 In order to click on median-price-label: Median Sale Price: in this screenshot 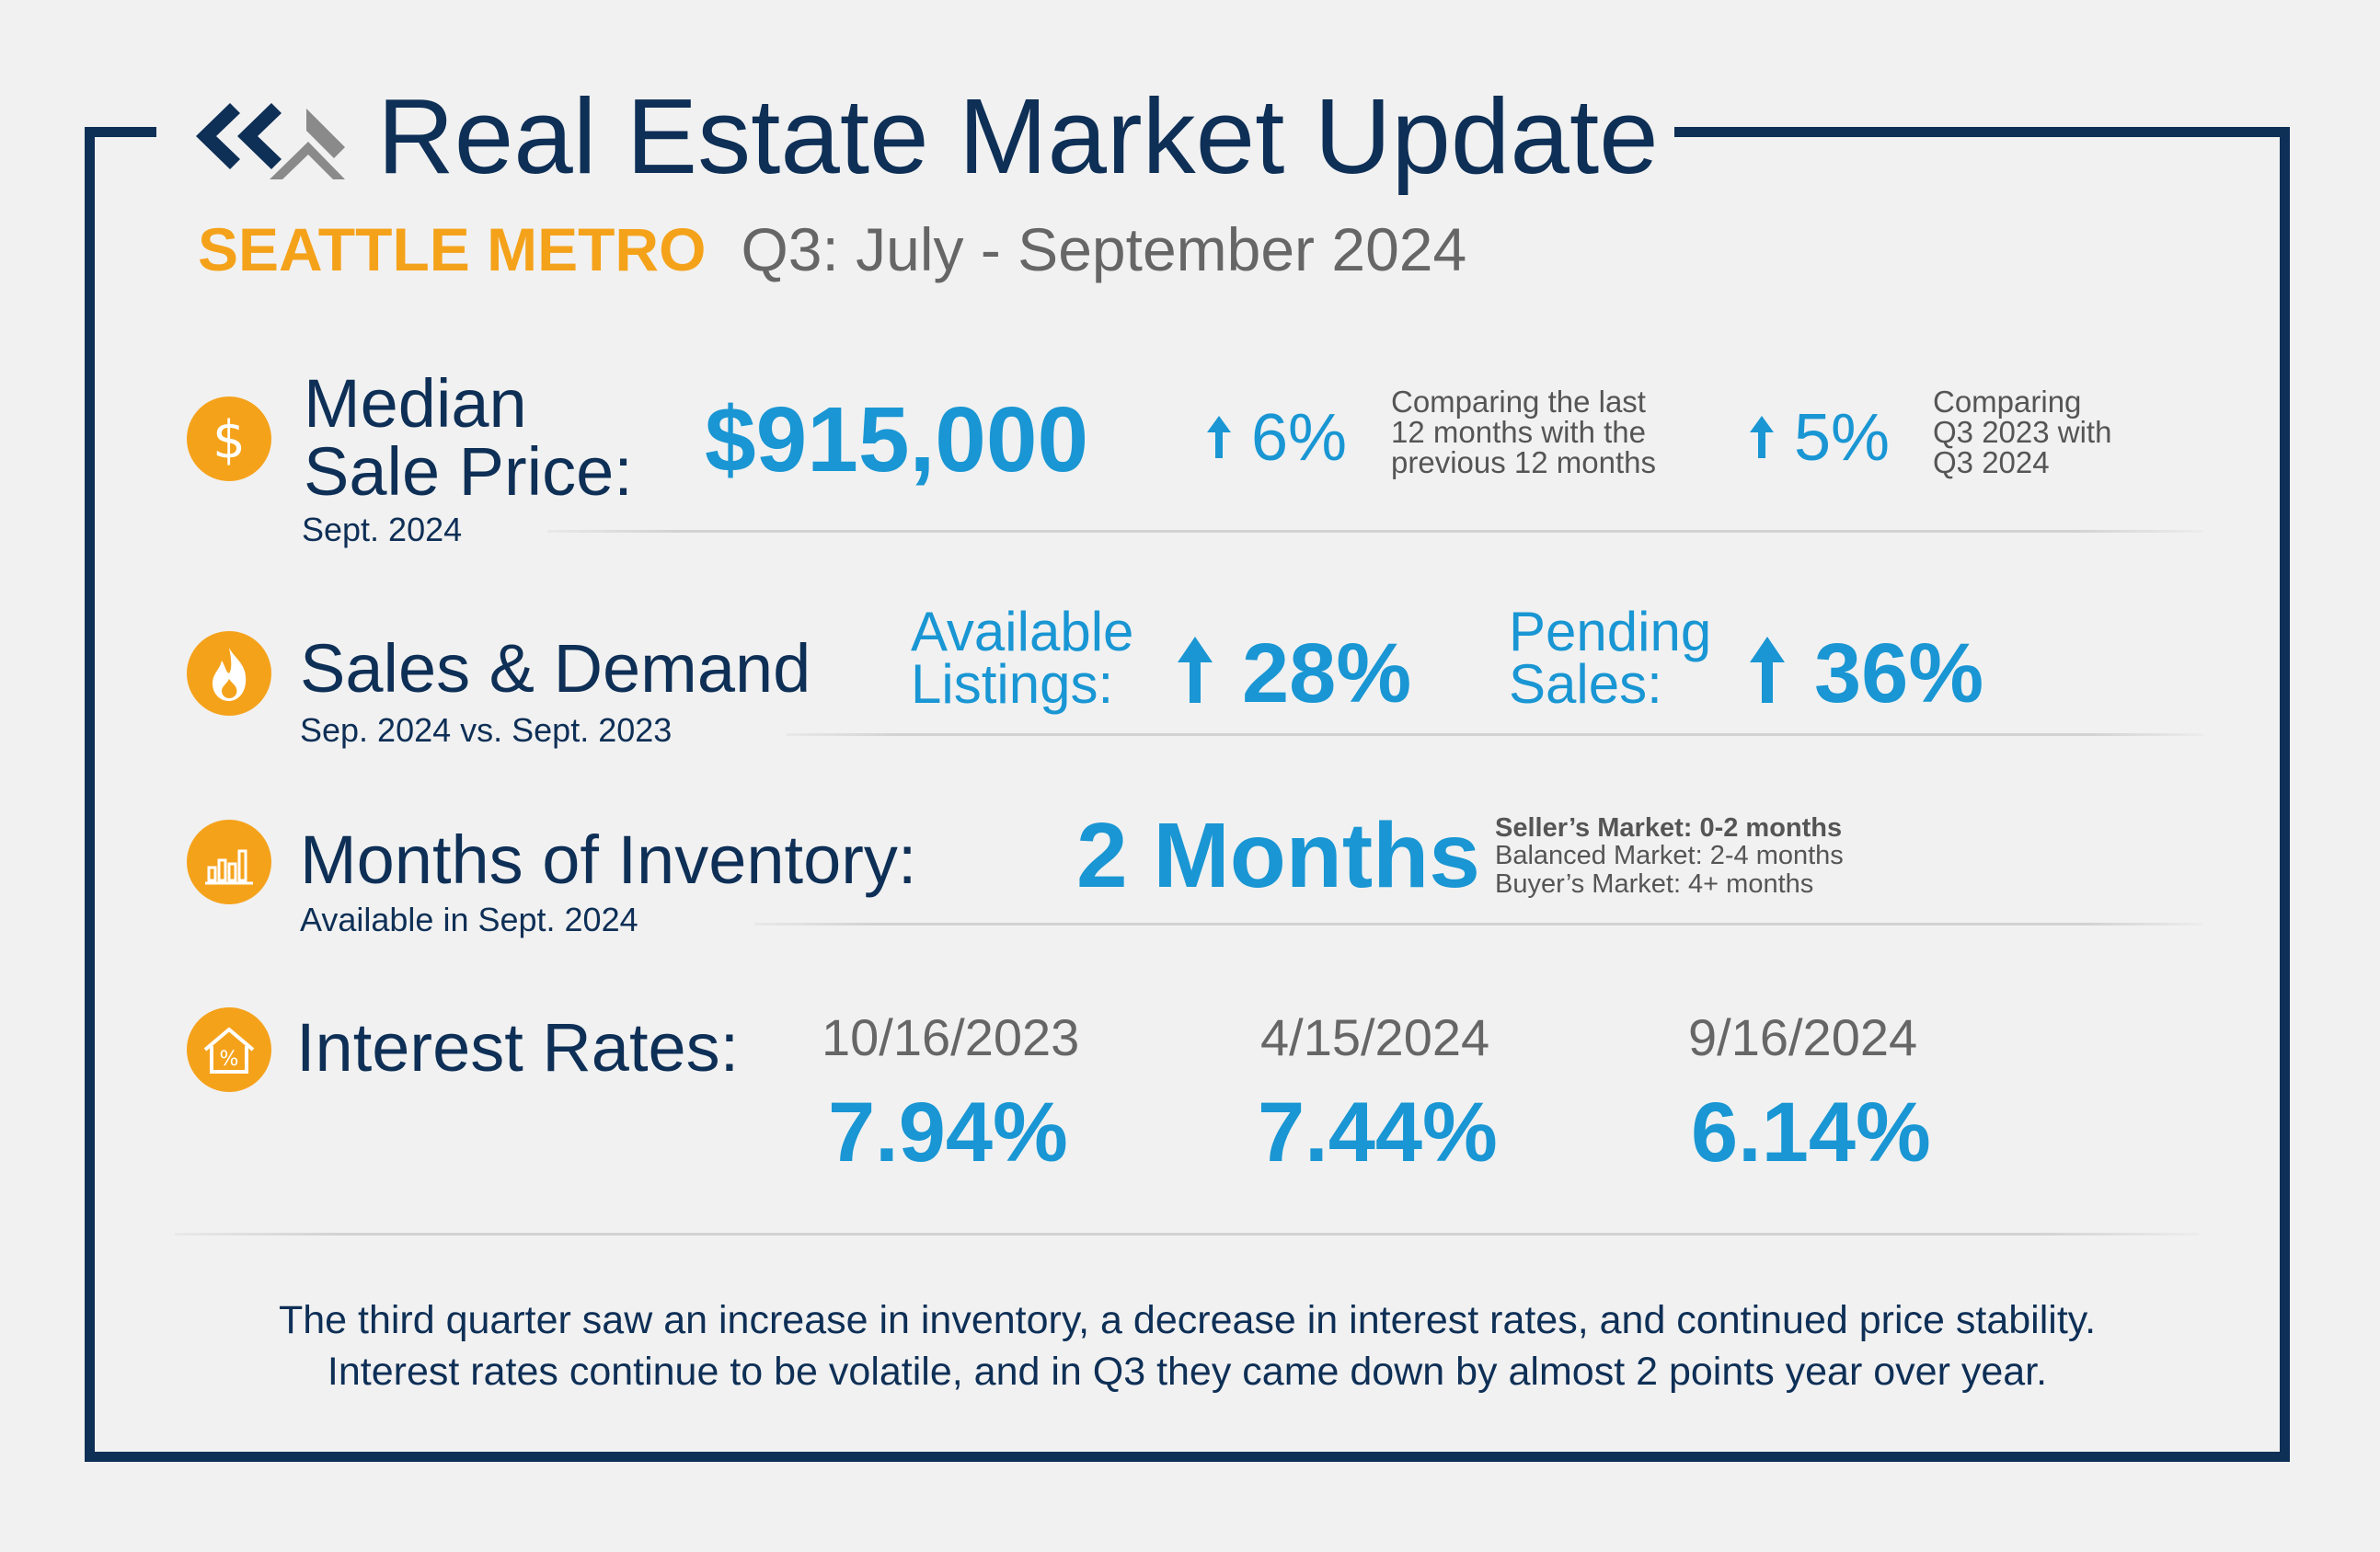, I will do `click(468, 438)`.